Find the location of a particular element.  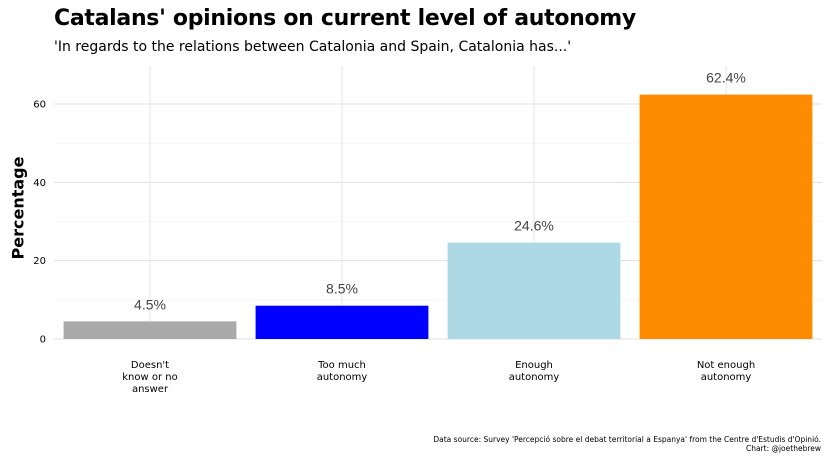

x-tick-label: Enough autonomy is located at coordinates (534, 371).